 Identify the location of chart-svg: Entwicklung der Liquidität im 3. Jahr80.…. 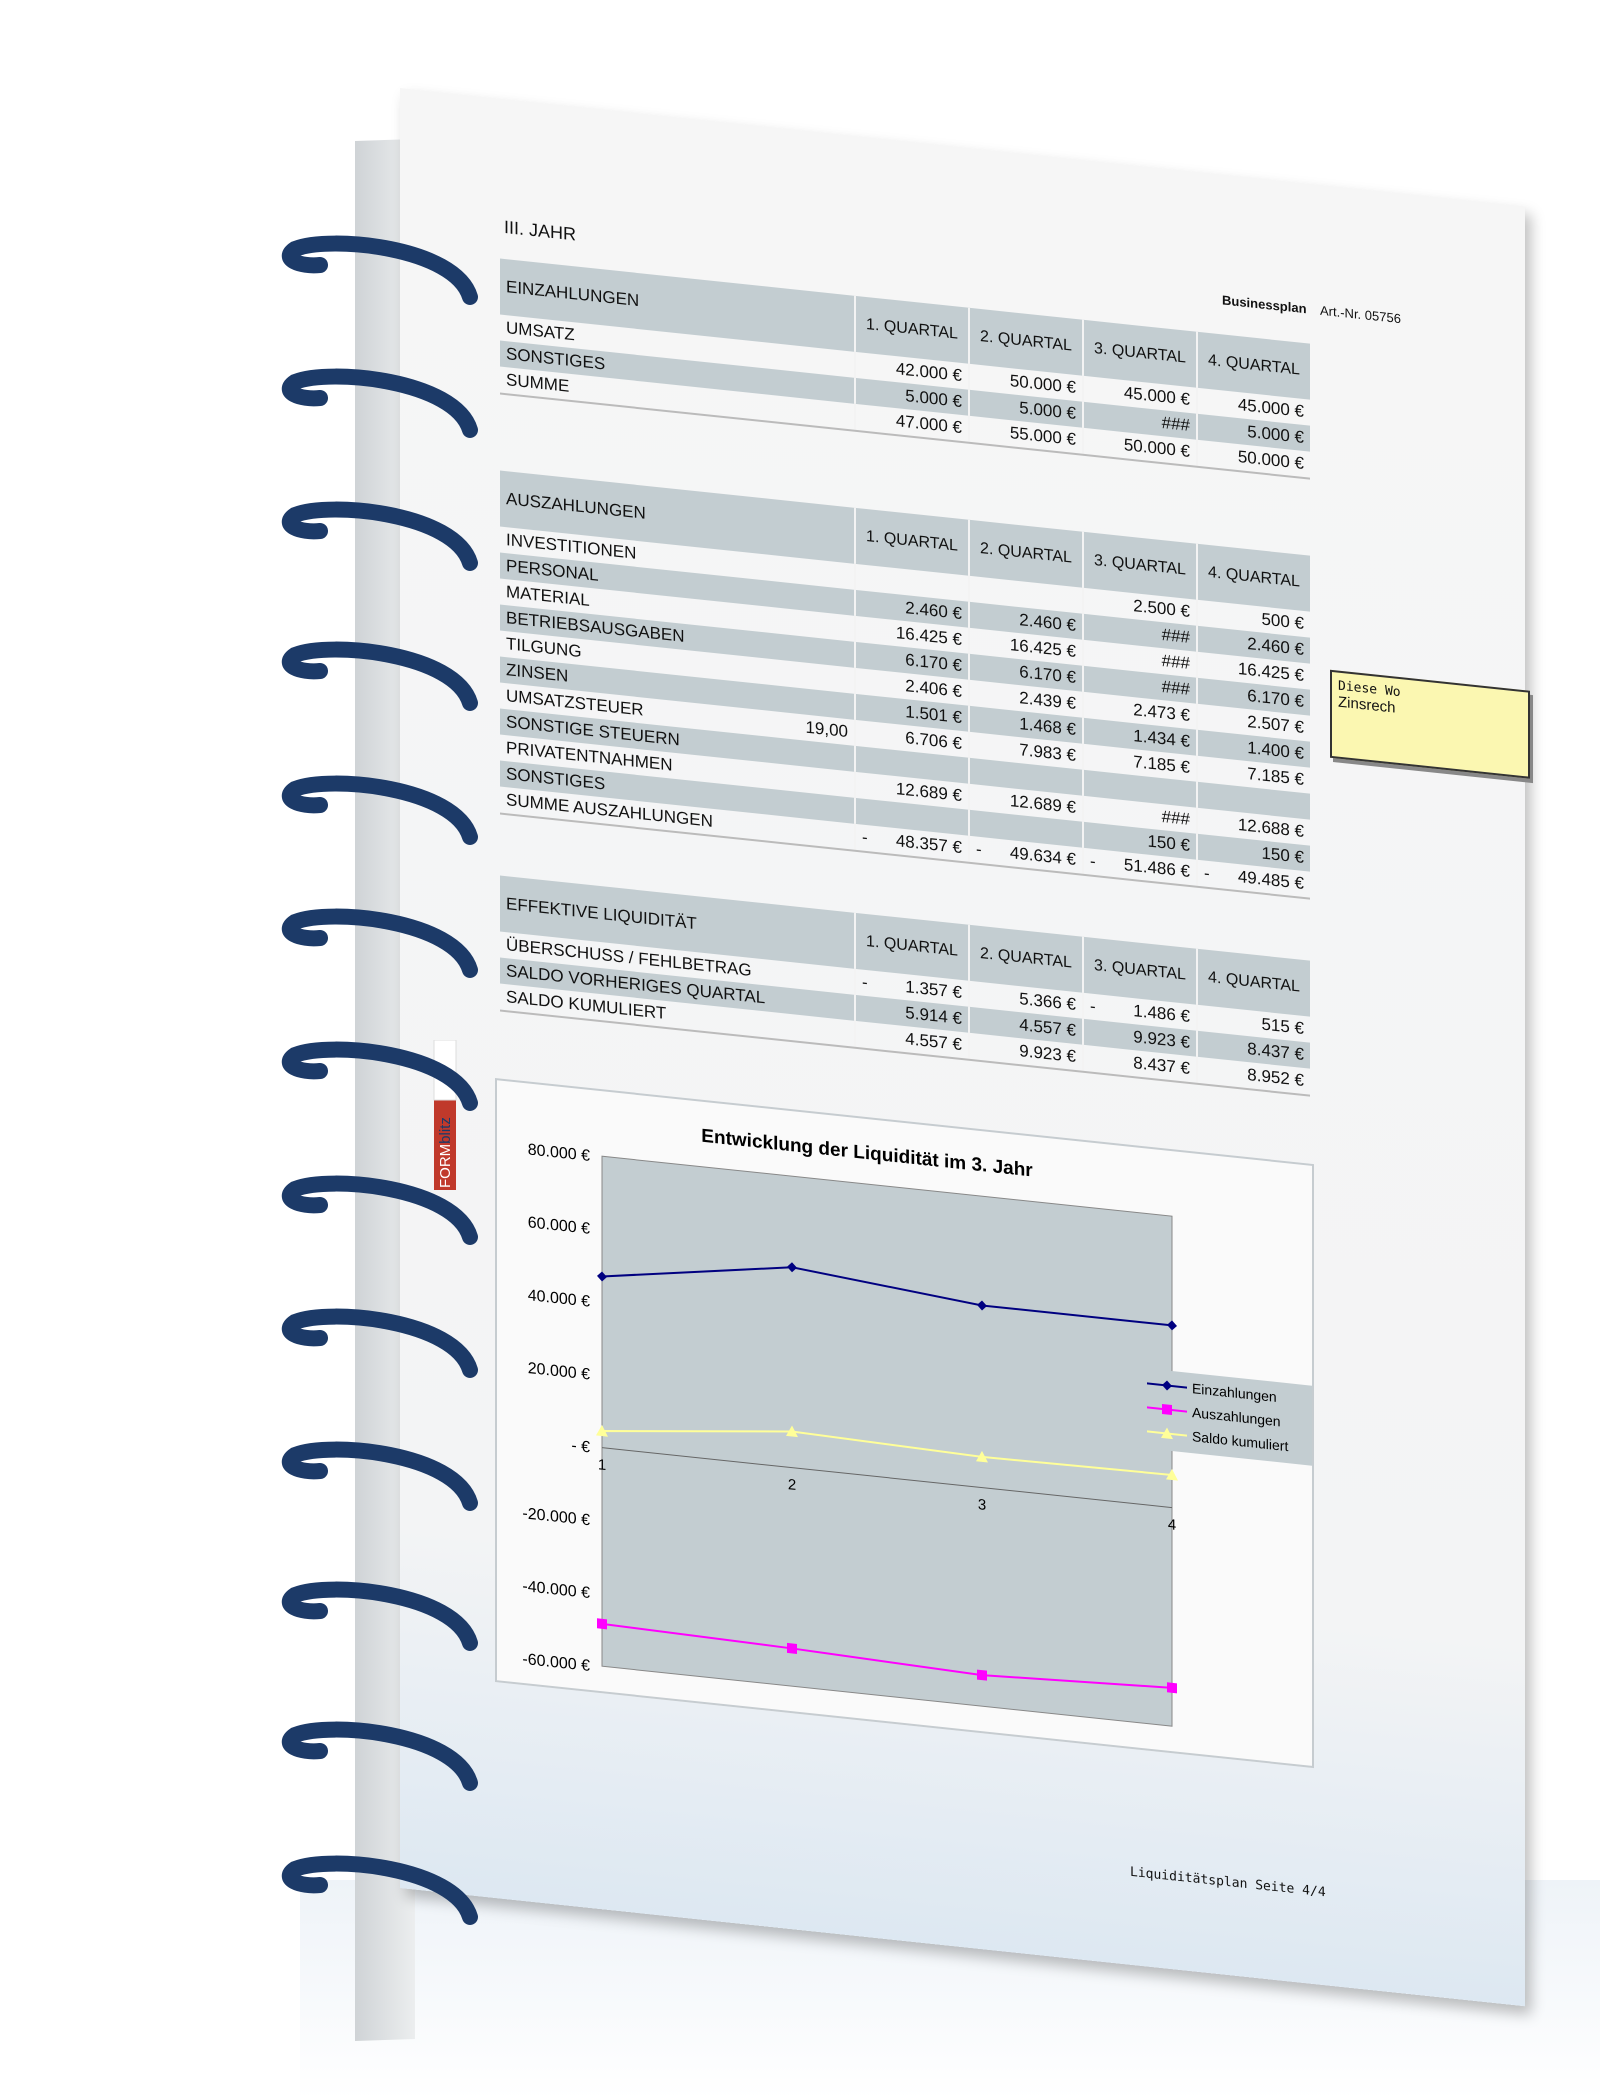
(917, 1426).